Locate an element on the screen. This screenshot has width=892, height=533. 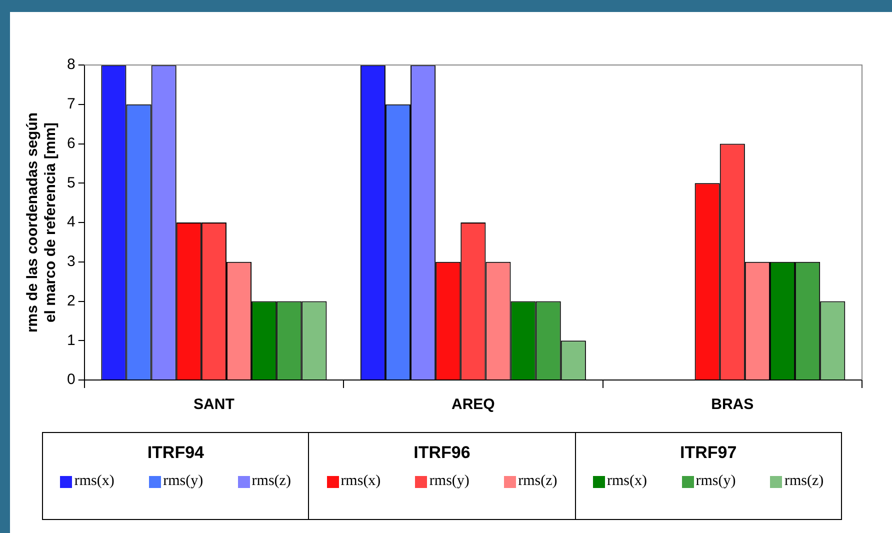
text: ITRF97 is located at coordinates (708, 453).